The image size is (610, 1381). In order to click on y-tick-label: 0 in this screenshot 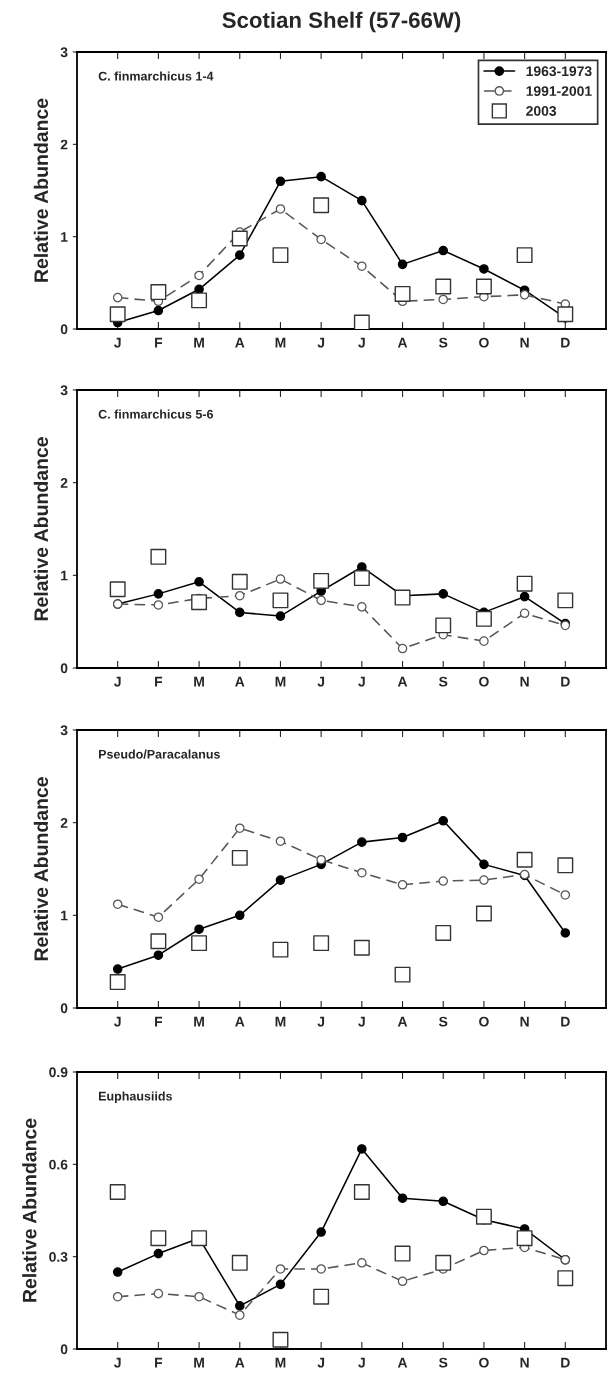, I will do `click(64, 1008)`.